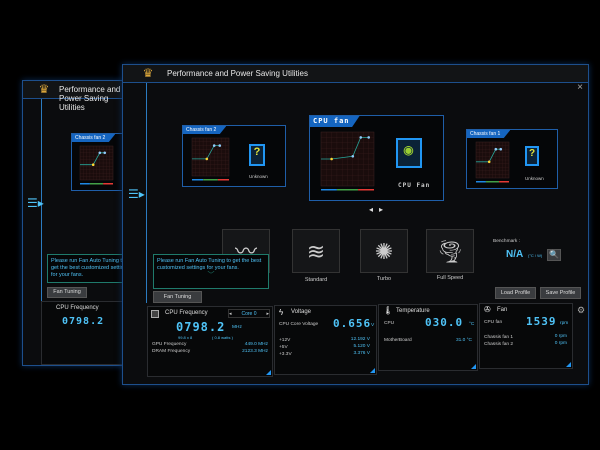  I want to click on chevron-right-icon: ▸, so click(267, 314).